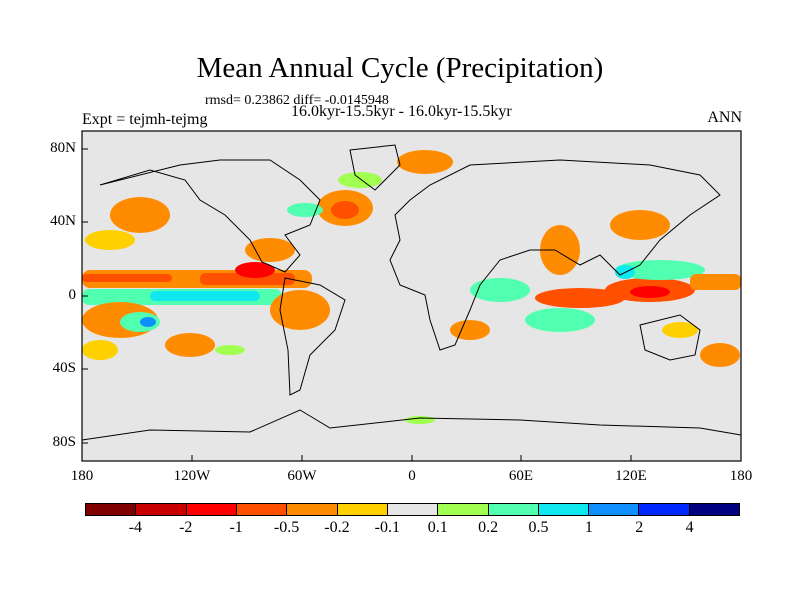 Image resolution: width=800 pixels, height=600 pixels. Describe the element at coordinates (400, 68) in the screenshot. I see `plot-title: Mean Annual Cycle (Precipitation)` at that location.